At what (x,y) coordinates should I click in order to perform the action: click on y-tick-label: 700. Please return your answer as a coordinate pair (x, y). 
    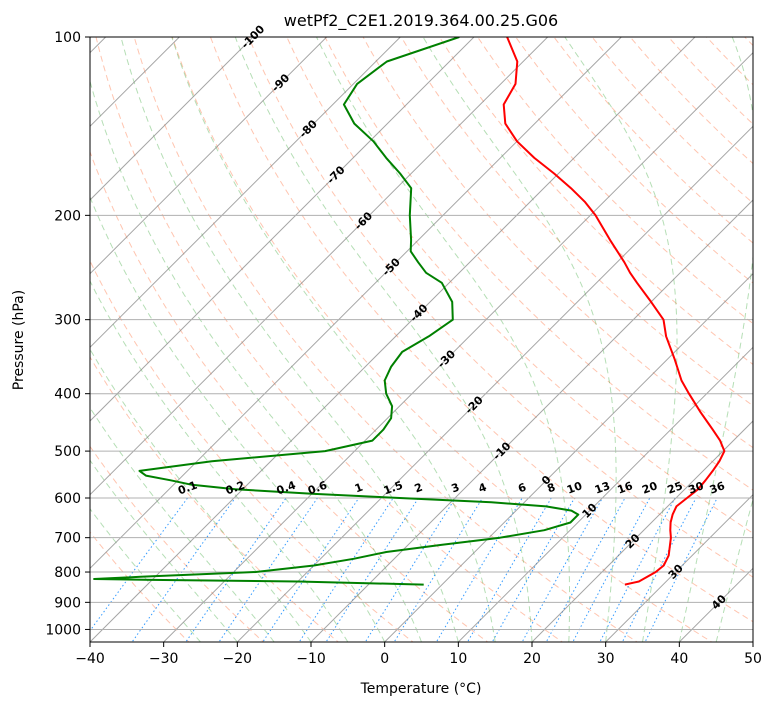
    Looking at the image, I should click on (67, 539).